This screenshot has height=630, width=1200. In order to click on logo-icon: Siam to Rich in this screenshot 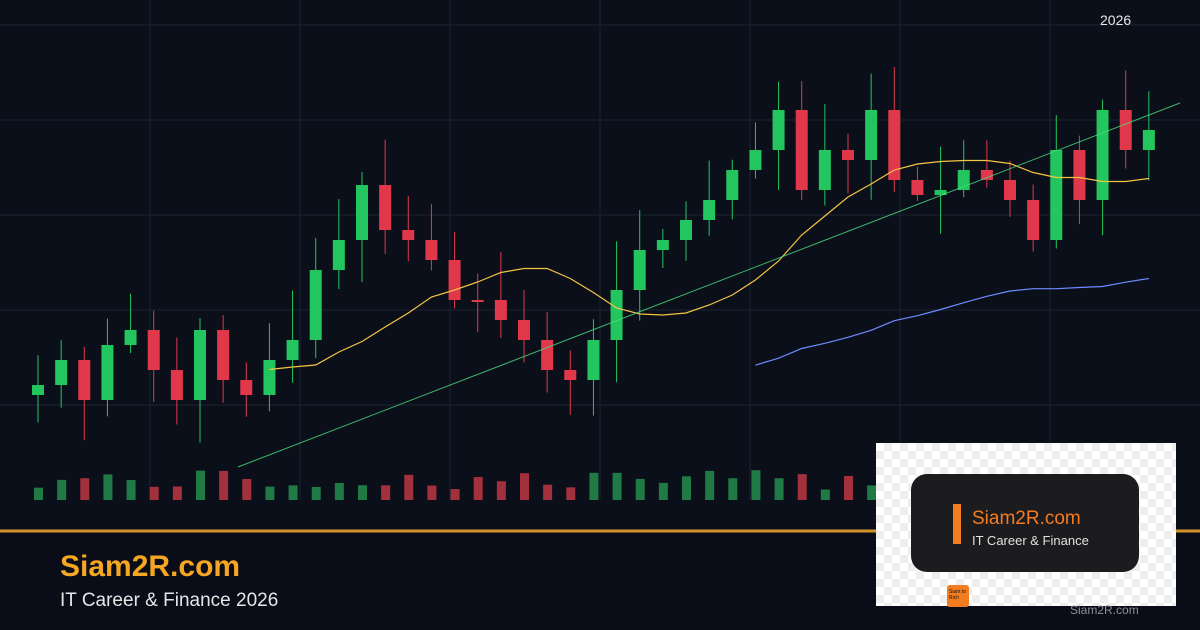, I will do `click(958, 596)`.